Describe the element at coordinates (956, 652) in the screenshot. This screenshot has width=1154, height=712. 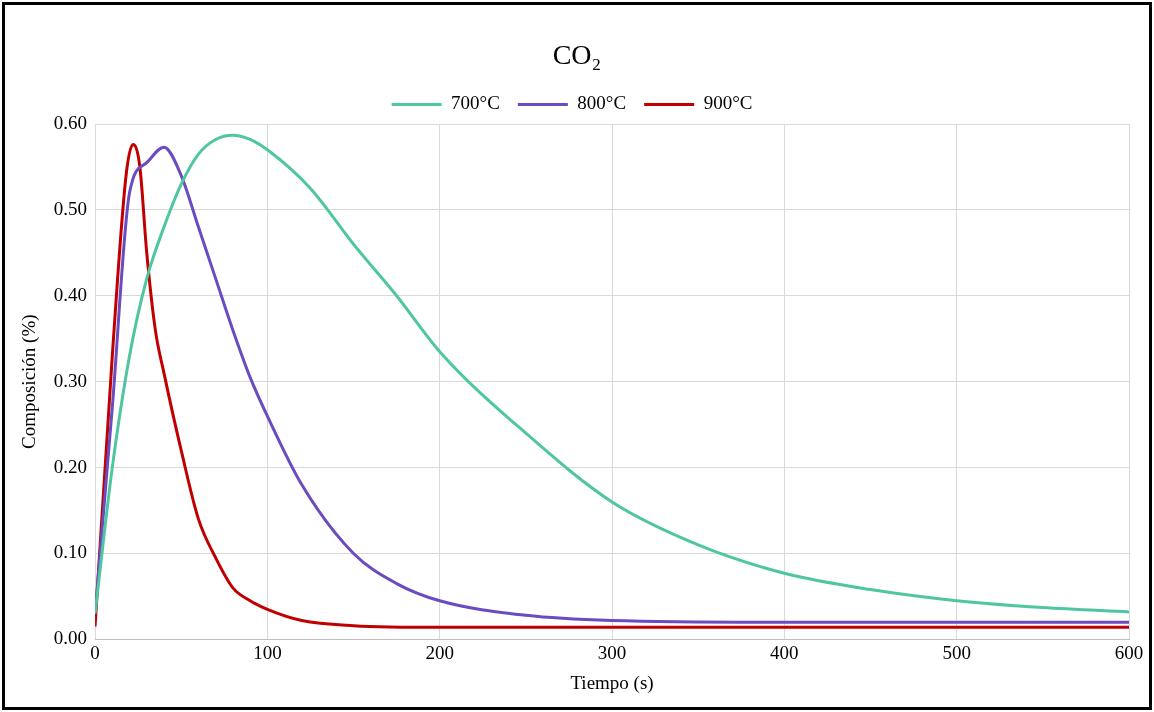
I see `x-tick-label: 500` at that location.